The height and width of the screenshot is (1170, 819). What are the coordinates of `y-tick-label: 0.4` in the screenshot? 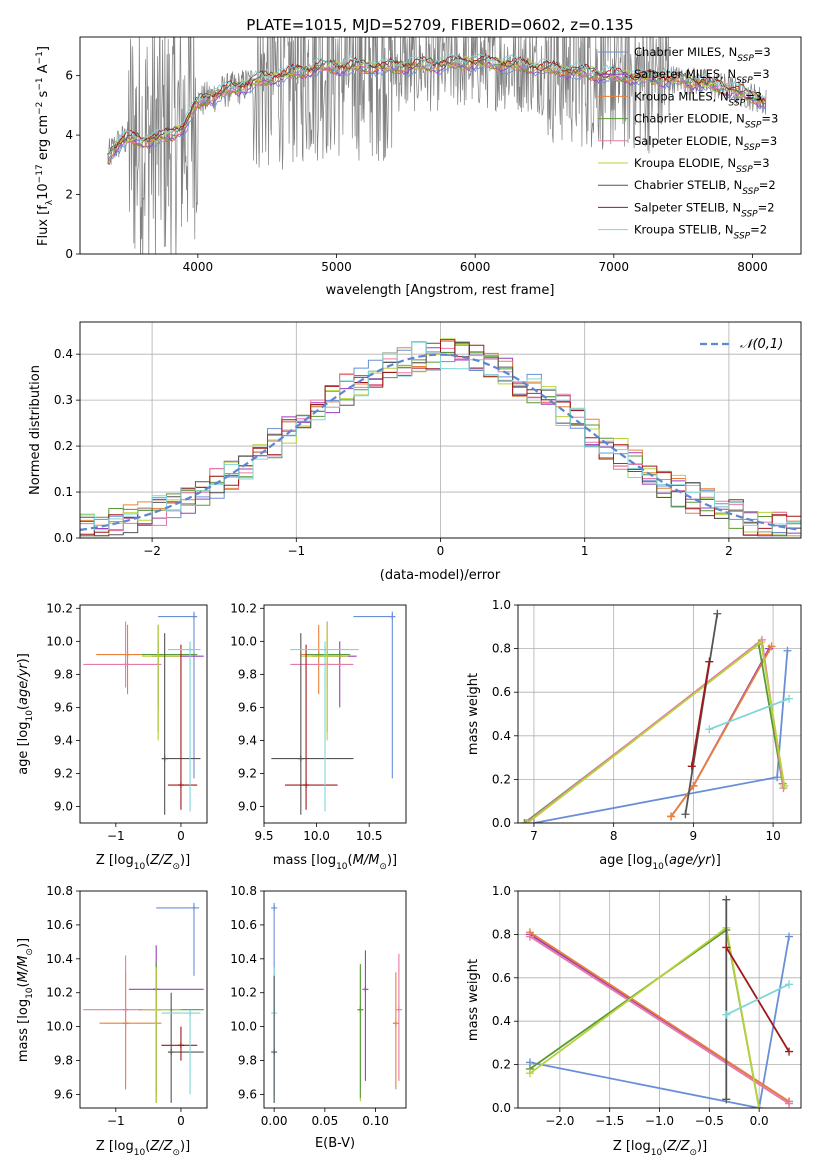 It's located at (63, 354).